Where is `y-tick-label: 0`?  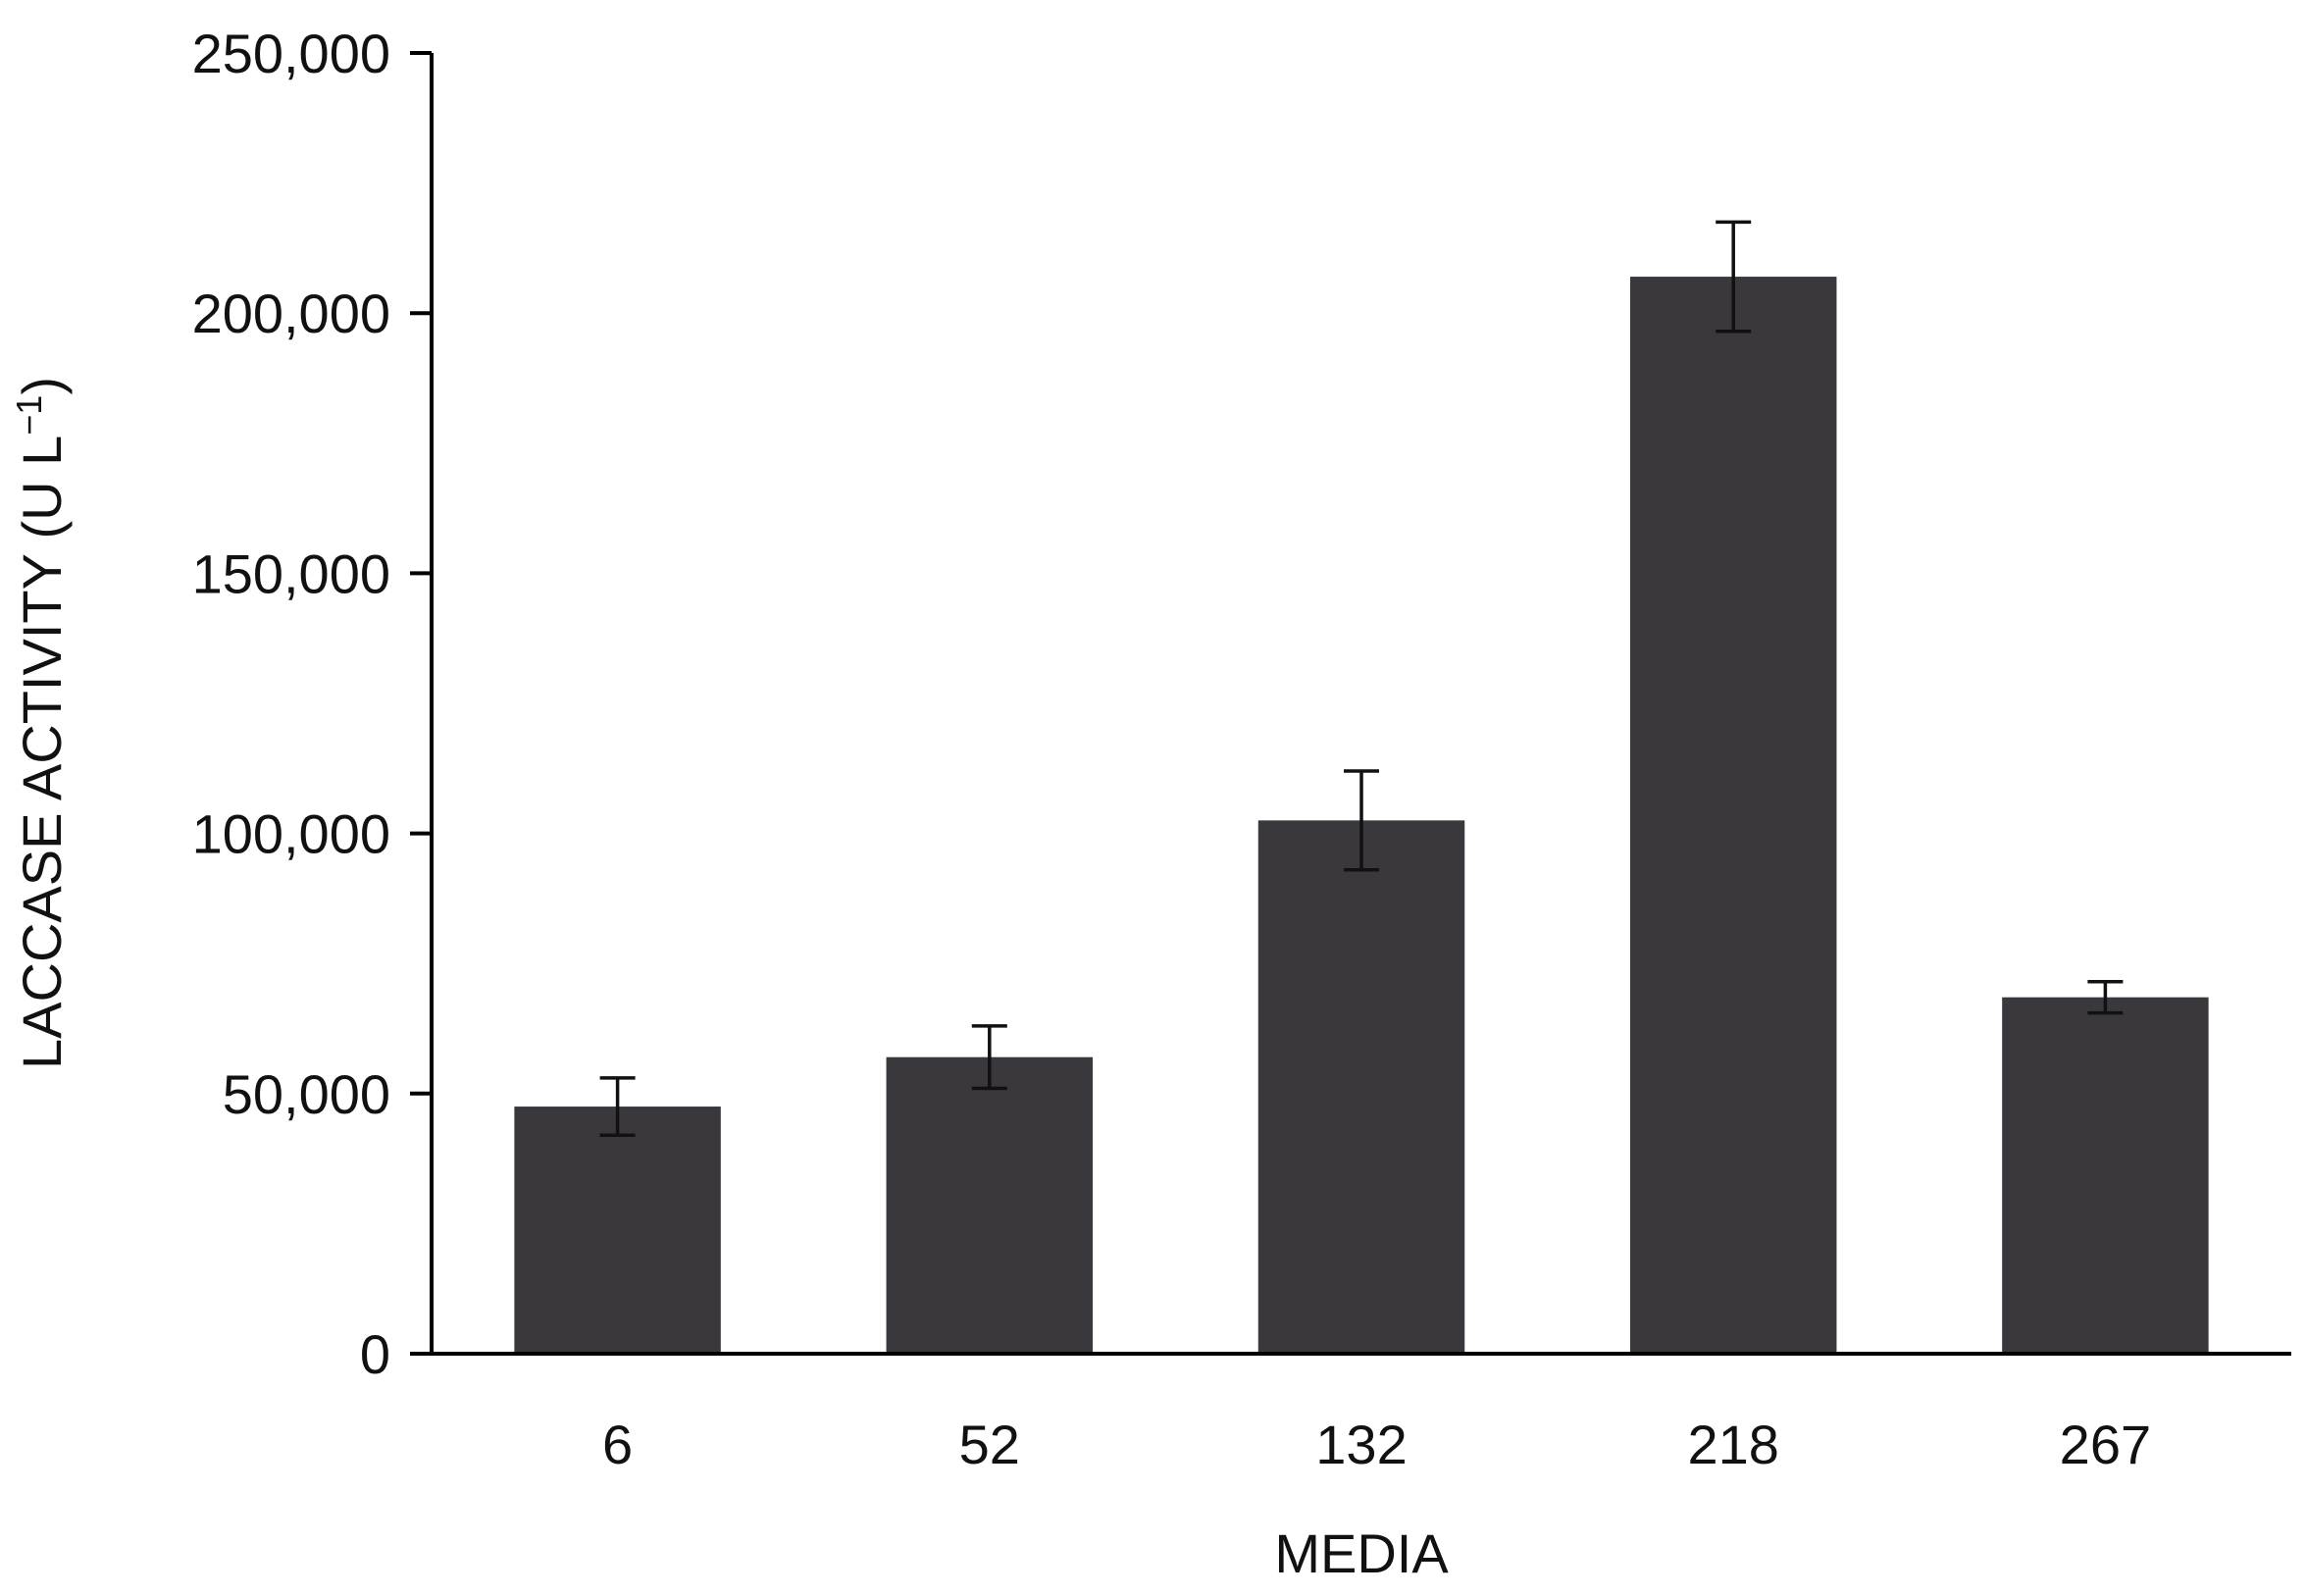
y-tick-label: 0 is located at coordinates (375, 1354).